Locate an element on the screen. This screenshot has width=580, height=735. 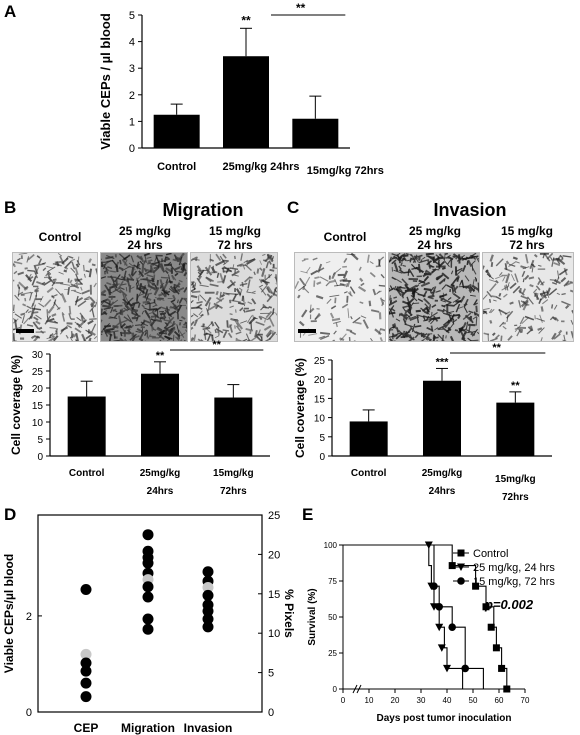
invasion-micrograph-25mg is located at coordinates (434, 297).